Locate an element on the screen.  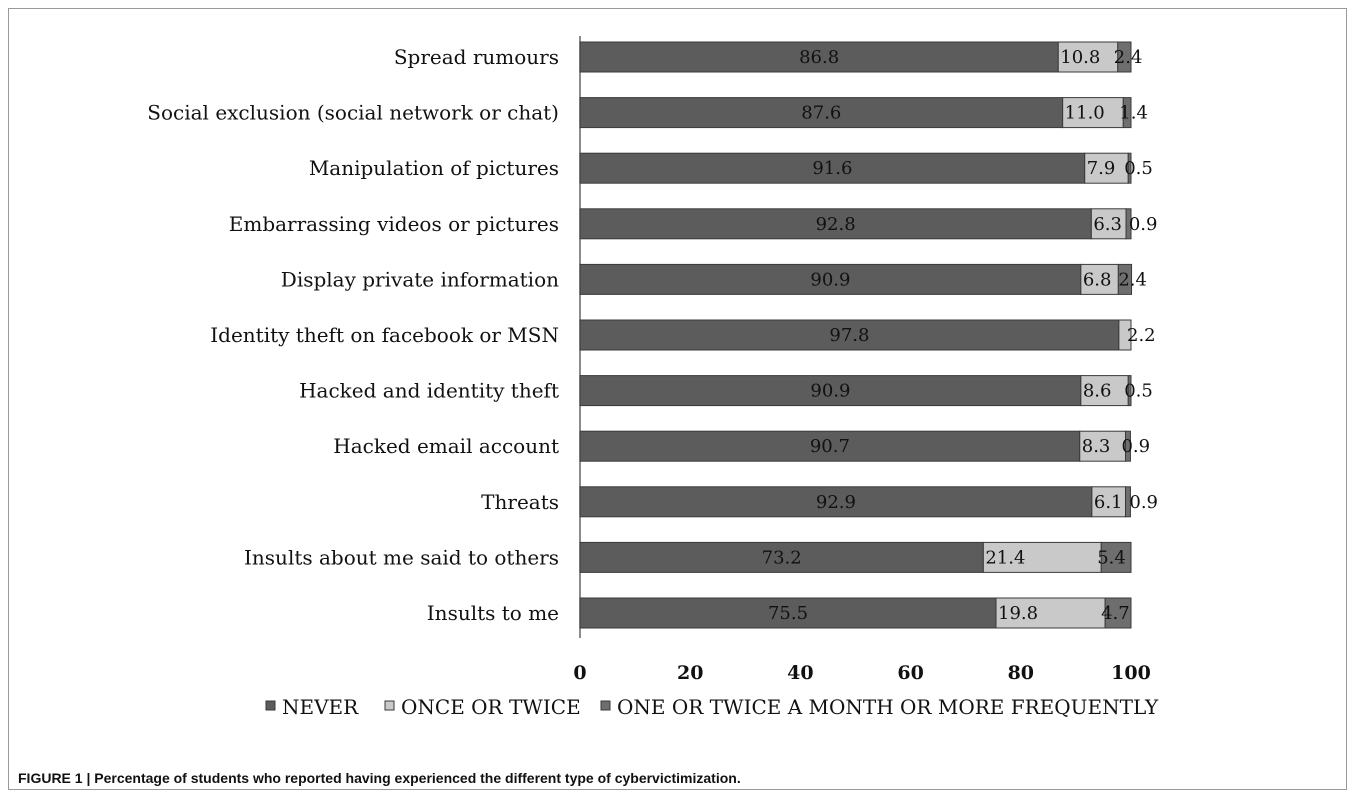
category-label: Hacked email account is located at coordinates (446, 446).